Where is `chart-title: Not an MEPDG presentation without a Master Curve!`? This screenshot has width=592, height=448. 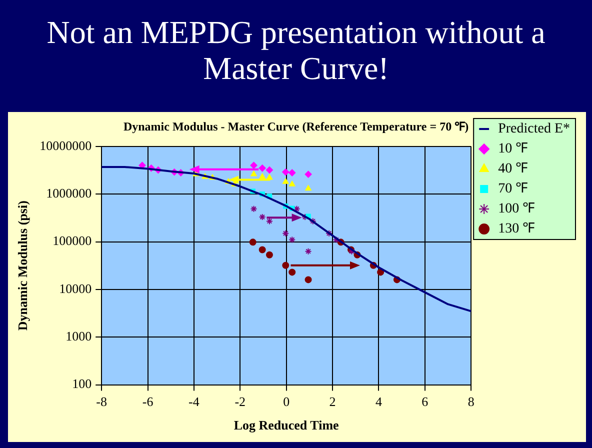 chart-title: Not an MEPDG presentation without a Master Curve! is located at coordinates (296, 50).